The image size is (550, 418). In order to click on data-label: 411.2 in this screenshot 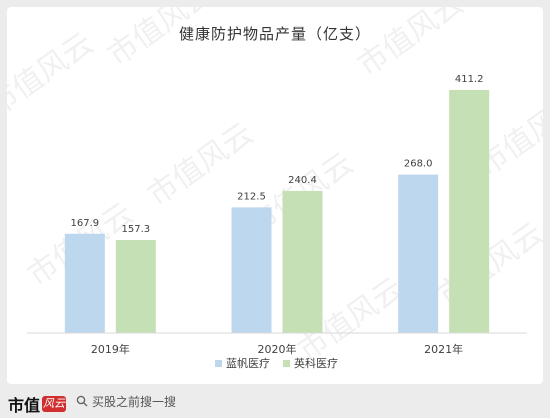, I will do `click(469, 79)`.